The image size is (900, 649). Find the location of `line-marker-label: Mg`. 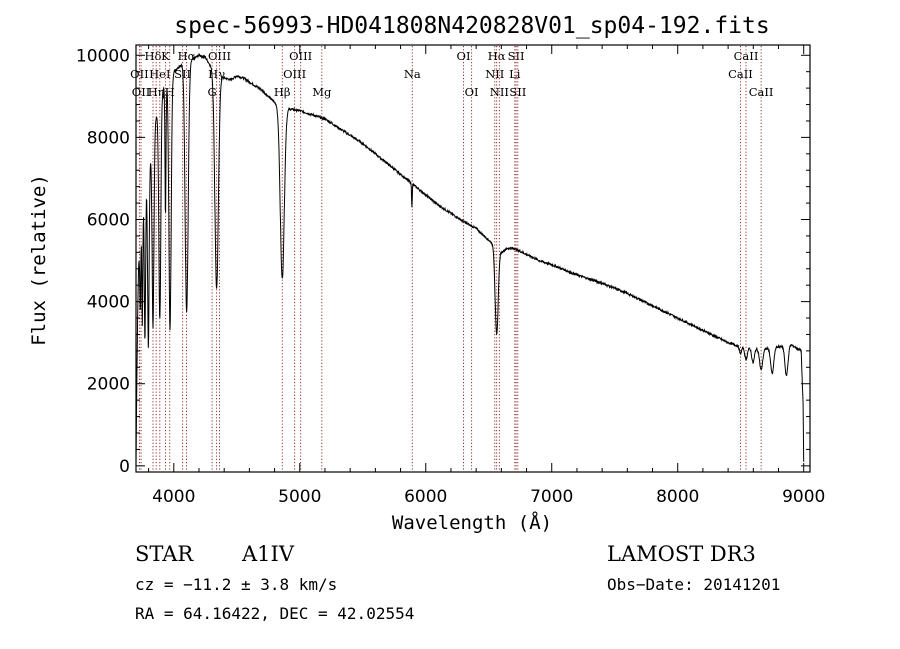

line-marker-label: Mg is located at coordinates (322, 92).